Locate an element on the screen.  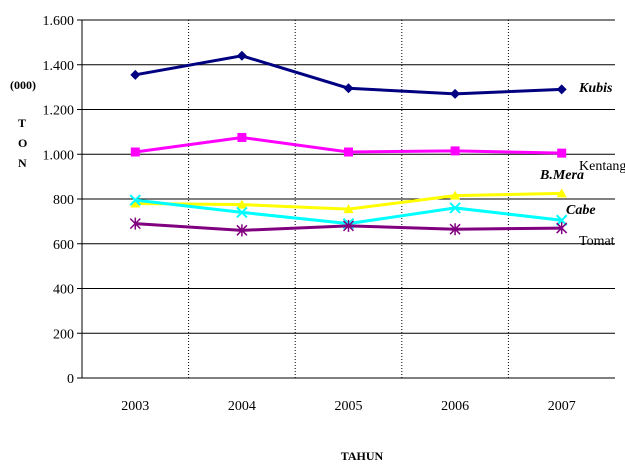
series-label-cabe: Cabe is located at coordinates (581, 210).